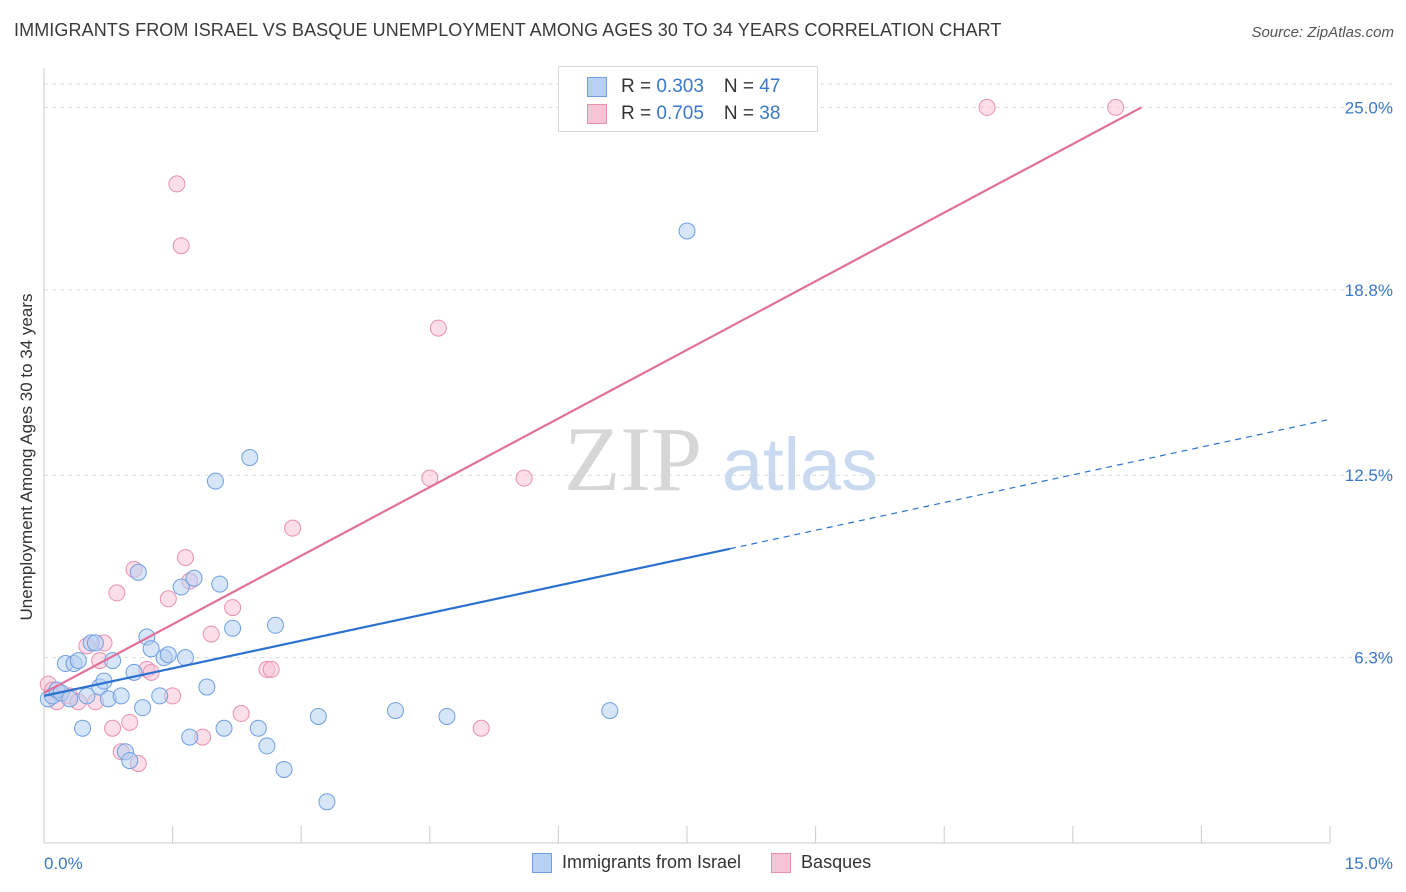 Image resolution: width=1406 pixels, height=892 pixels. I want to click on source-label: Source: ZipAtlas.com, so click(1322, 32).